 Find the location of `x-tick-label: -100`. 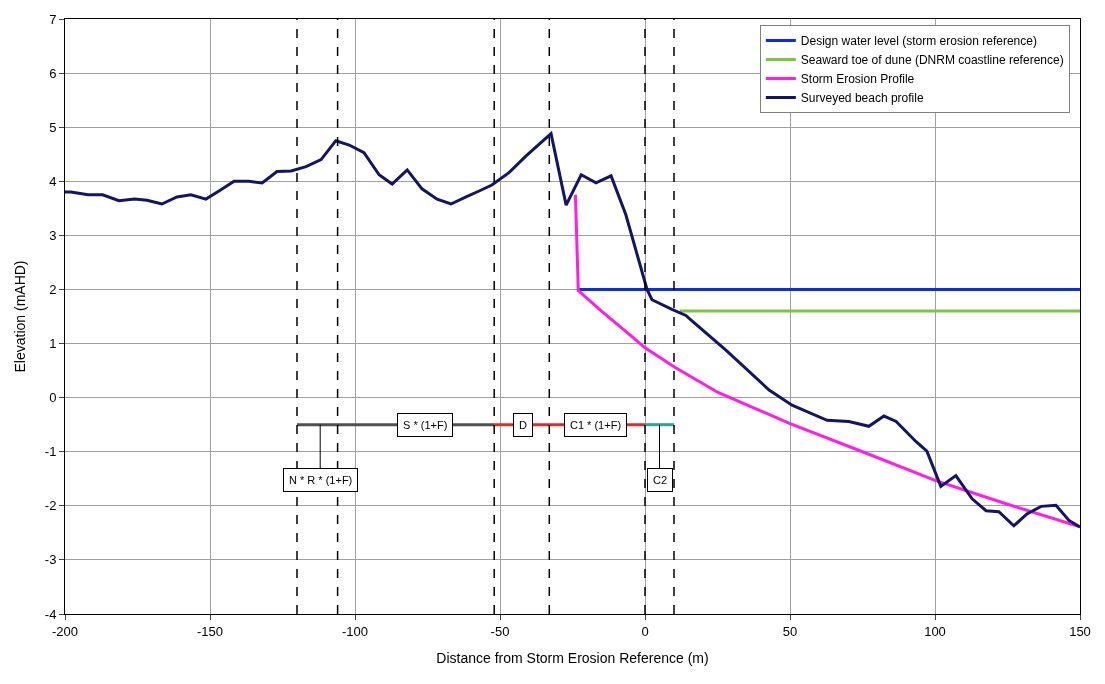

x-tick-label: -100 is located at coordinates (355, 631).